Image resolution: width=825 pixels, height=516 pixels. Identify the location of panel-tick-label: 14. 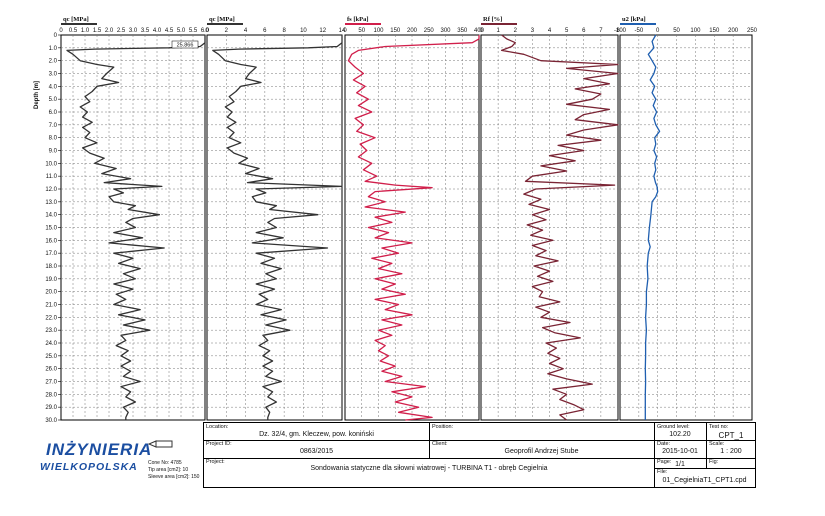
(342, 31).